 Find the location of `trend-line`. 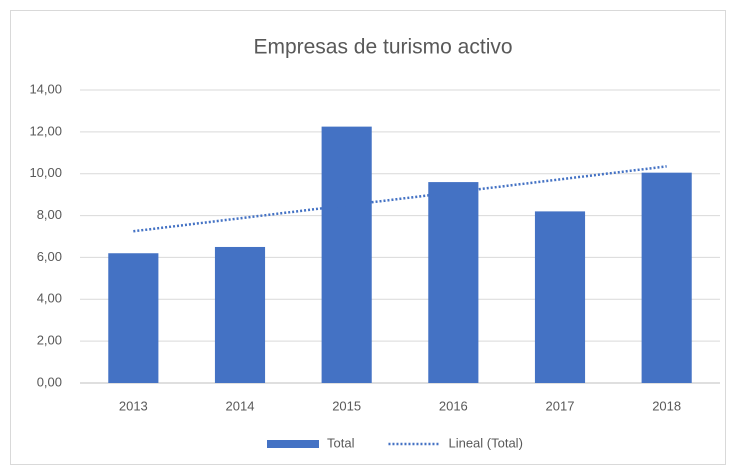

trend-line is located at coordinates (400, 199).